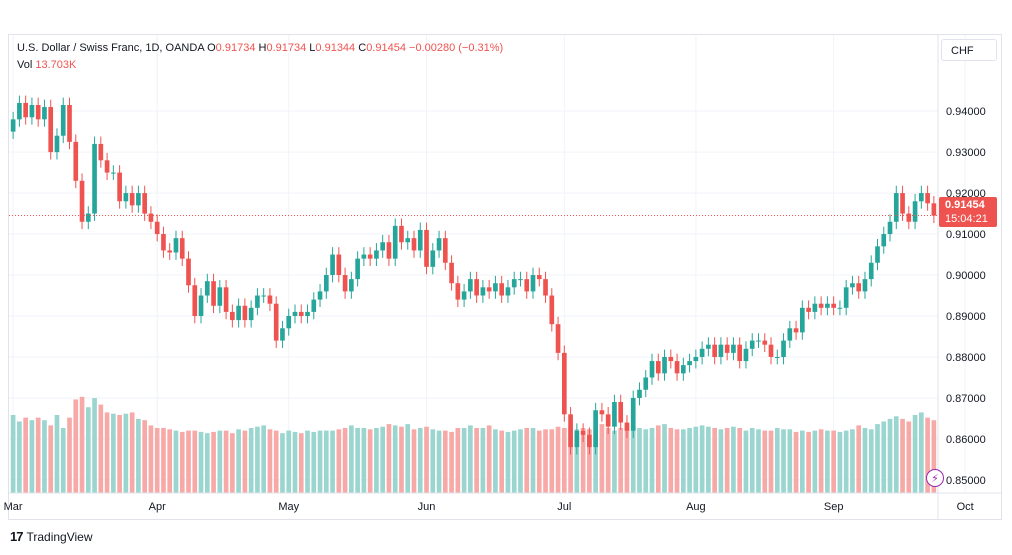  What do you see at coordinates (966, 112) in the screenshot?
I see `price-tick-label: 0.94000` at bounding box center [966, 112].